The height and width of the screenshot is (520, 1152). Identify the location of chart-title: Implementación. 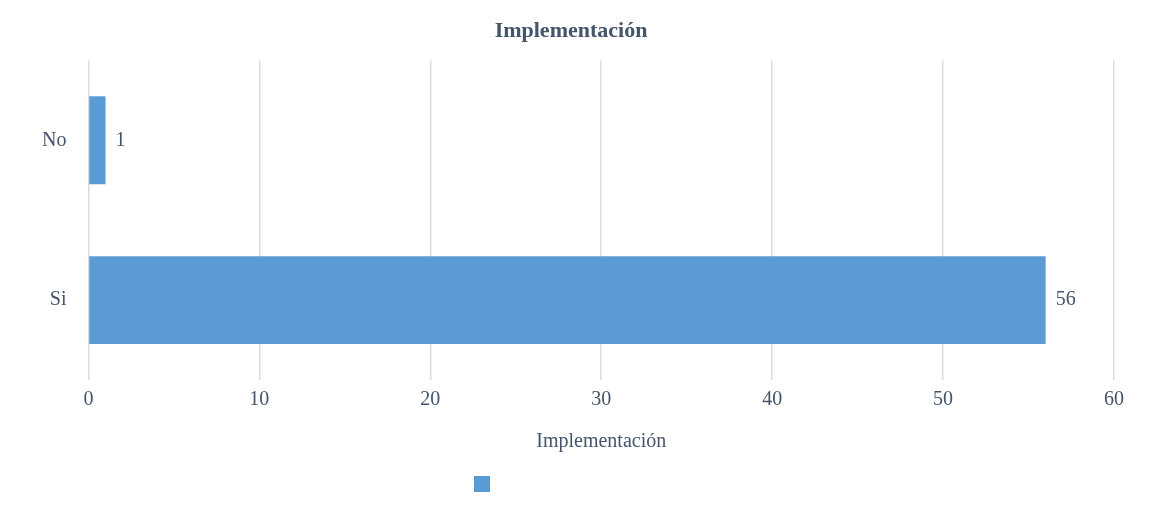
(571, 29).